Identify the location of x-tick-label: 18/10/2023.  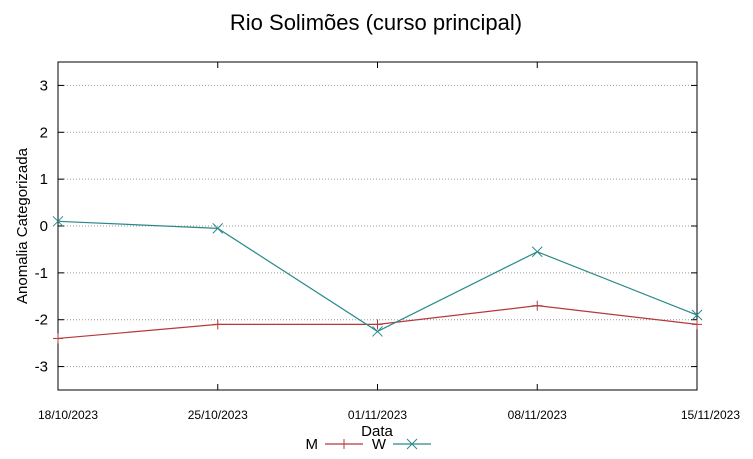
(68, 415).